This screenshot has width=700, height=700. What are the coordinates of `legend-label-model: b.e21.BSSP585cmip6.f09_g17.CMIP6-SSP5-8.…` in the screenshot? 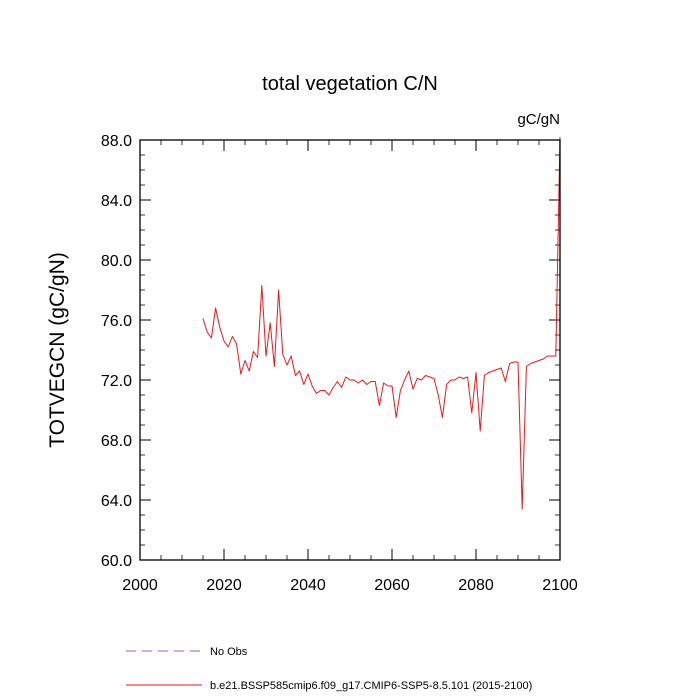 It's located at (371, 686).